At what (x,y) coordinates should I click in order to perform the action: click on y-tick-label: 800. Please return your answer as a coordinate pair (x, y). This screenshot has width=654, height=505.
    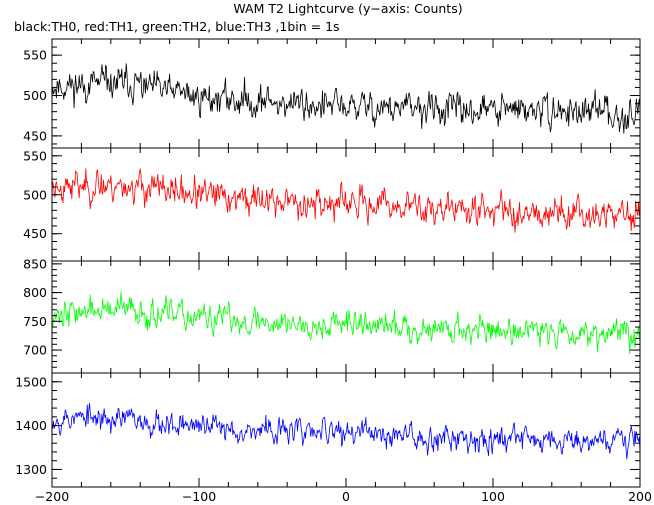
    Looking at the image, I should click on (35, 292).